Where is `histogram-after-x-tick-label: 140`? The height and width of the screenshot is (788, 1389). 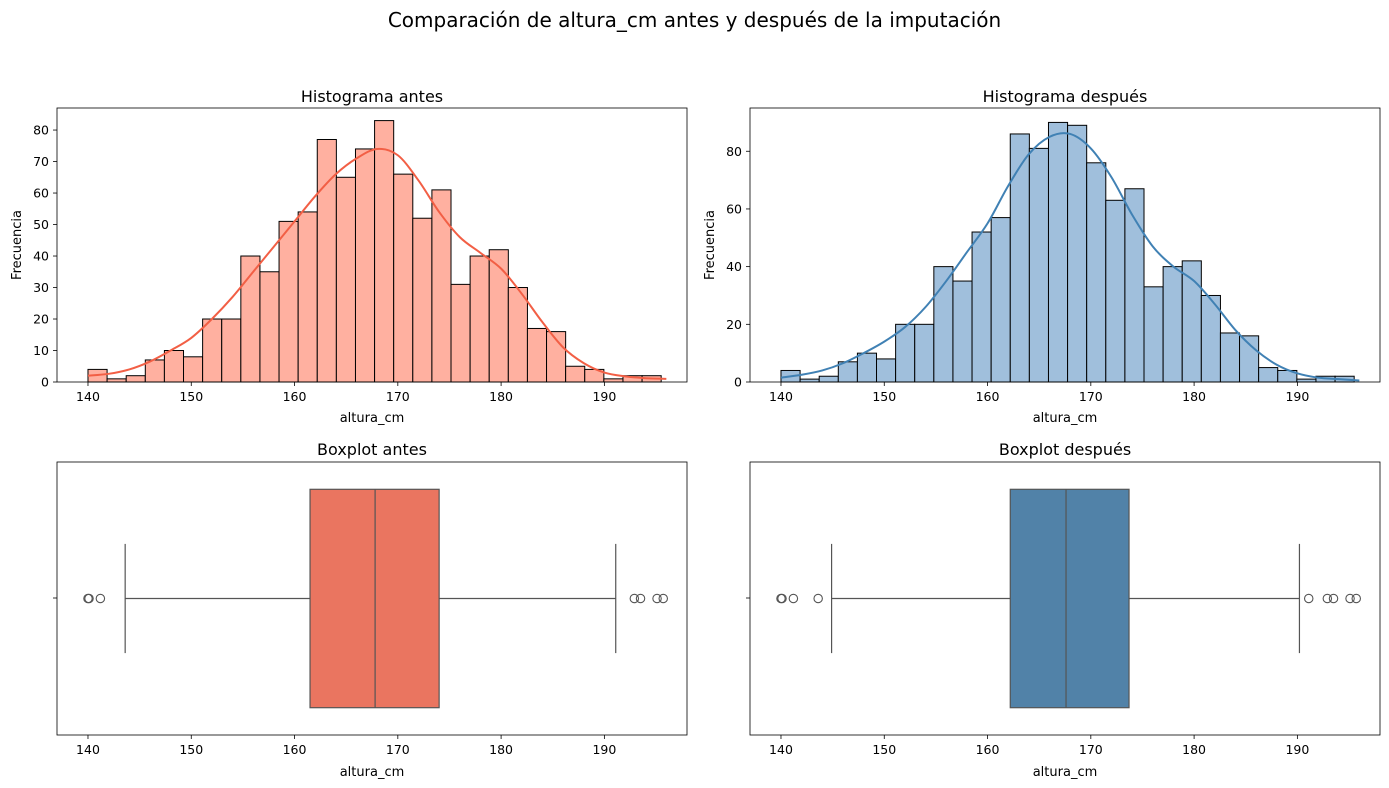 histogram-after-x-tick-label: 140 is located at coordinates (781, 396).